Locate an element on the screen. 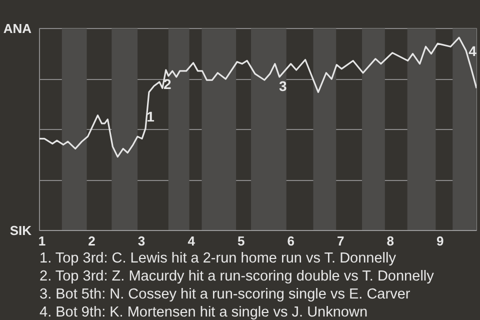 Image resolution: width=480 pixels, height=320 pixels. x-tick-label: 6 is located at coordinates (290, 241).